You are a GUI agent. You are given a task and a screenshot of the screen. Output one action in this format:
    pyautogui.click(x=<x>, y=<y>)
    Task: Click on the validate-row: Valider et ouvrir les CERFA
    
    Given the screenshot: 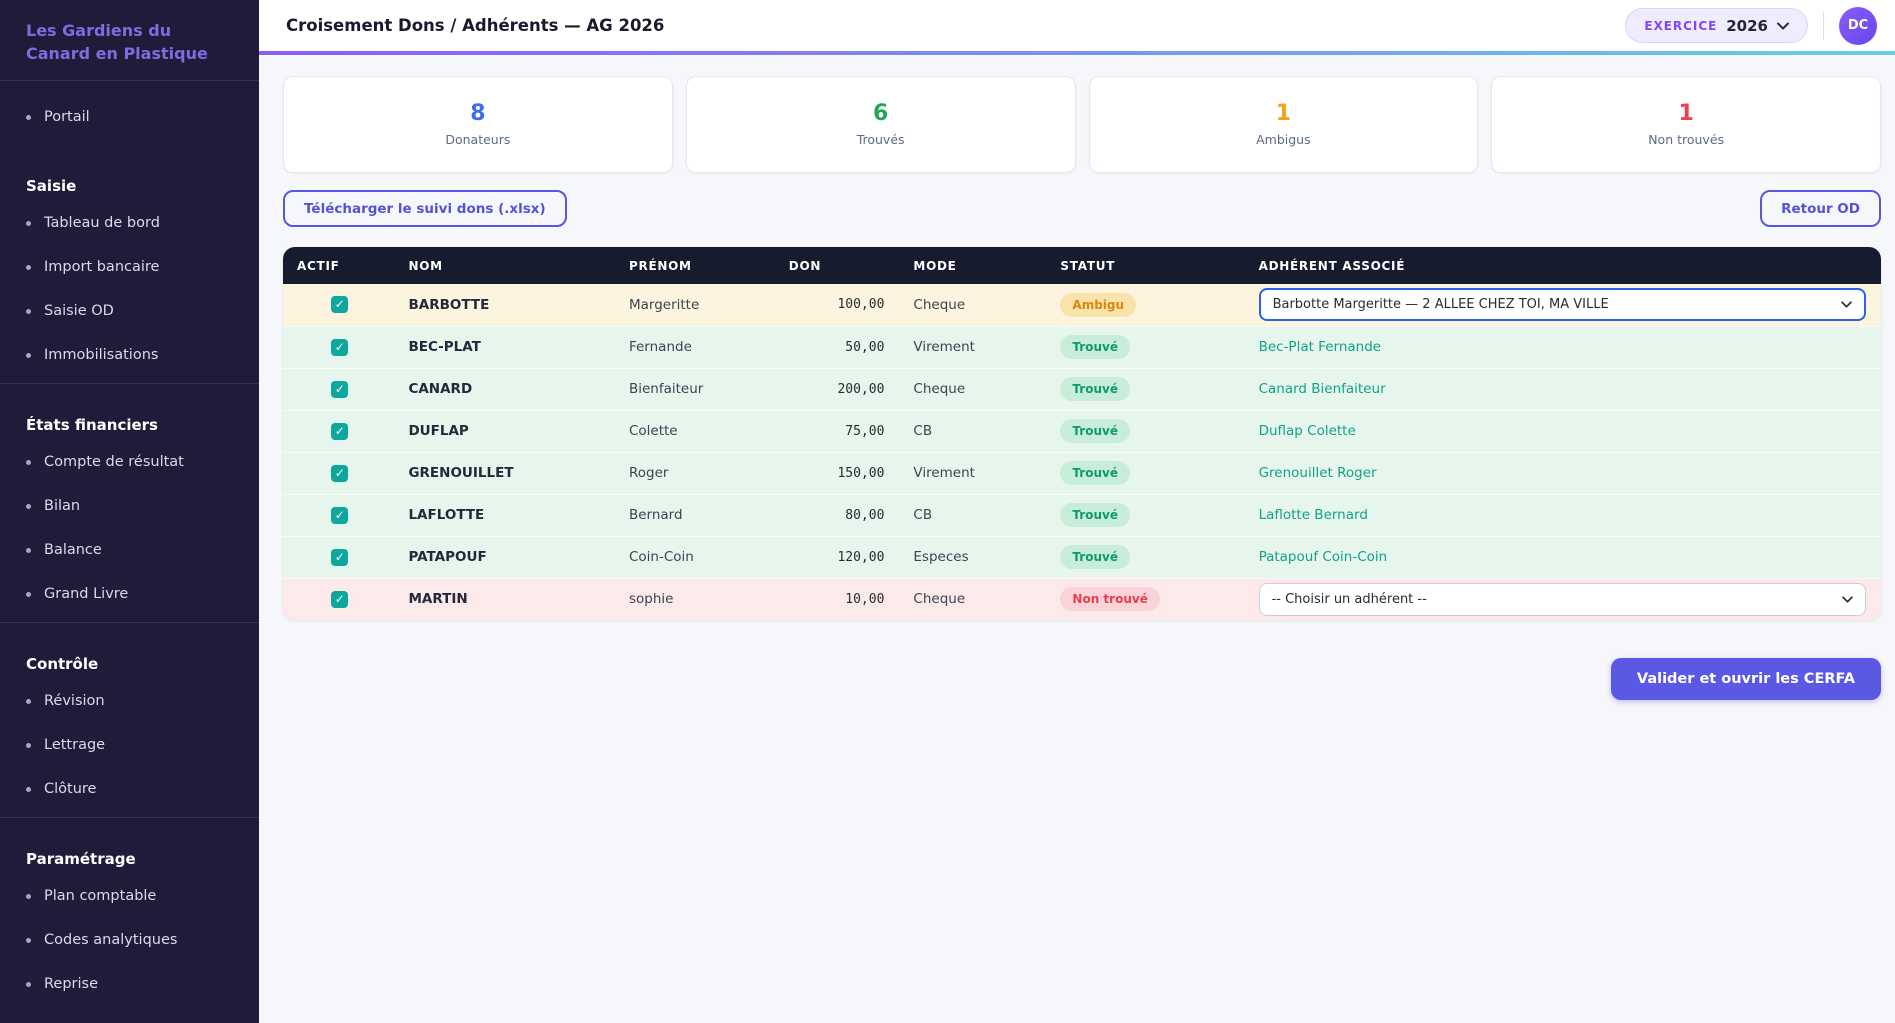 What is the action you would take?
    pyautogui.click(x=1082, y=679)
    